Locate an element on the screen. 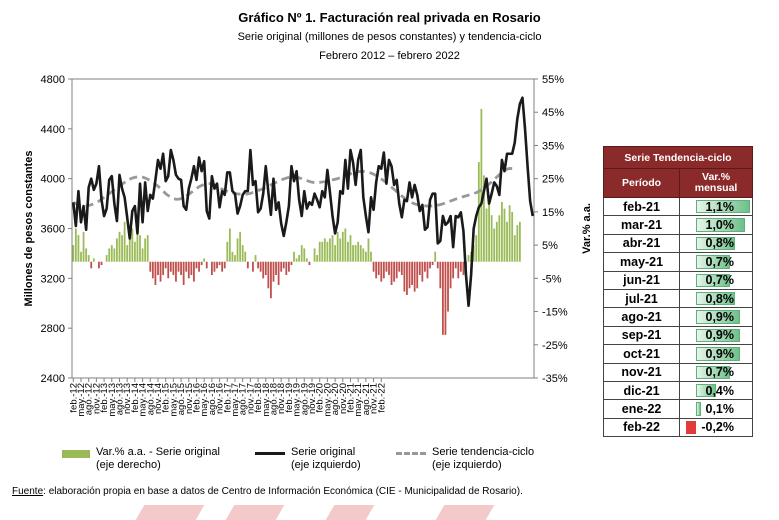  legend-note-trend: (eje izquierdo) is located at coordinates (467, 465).